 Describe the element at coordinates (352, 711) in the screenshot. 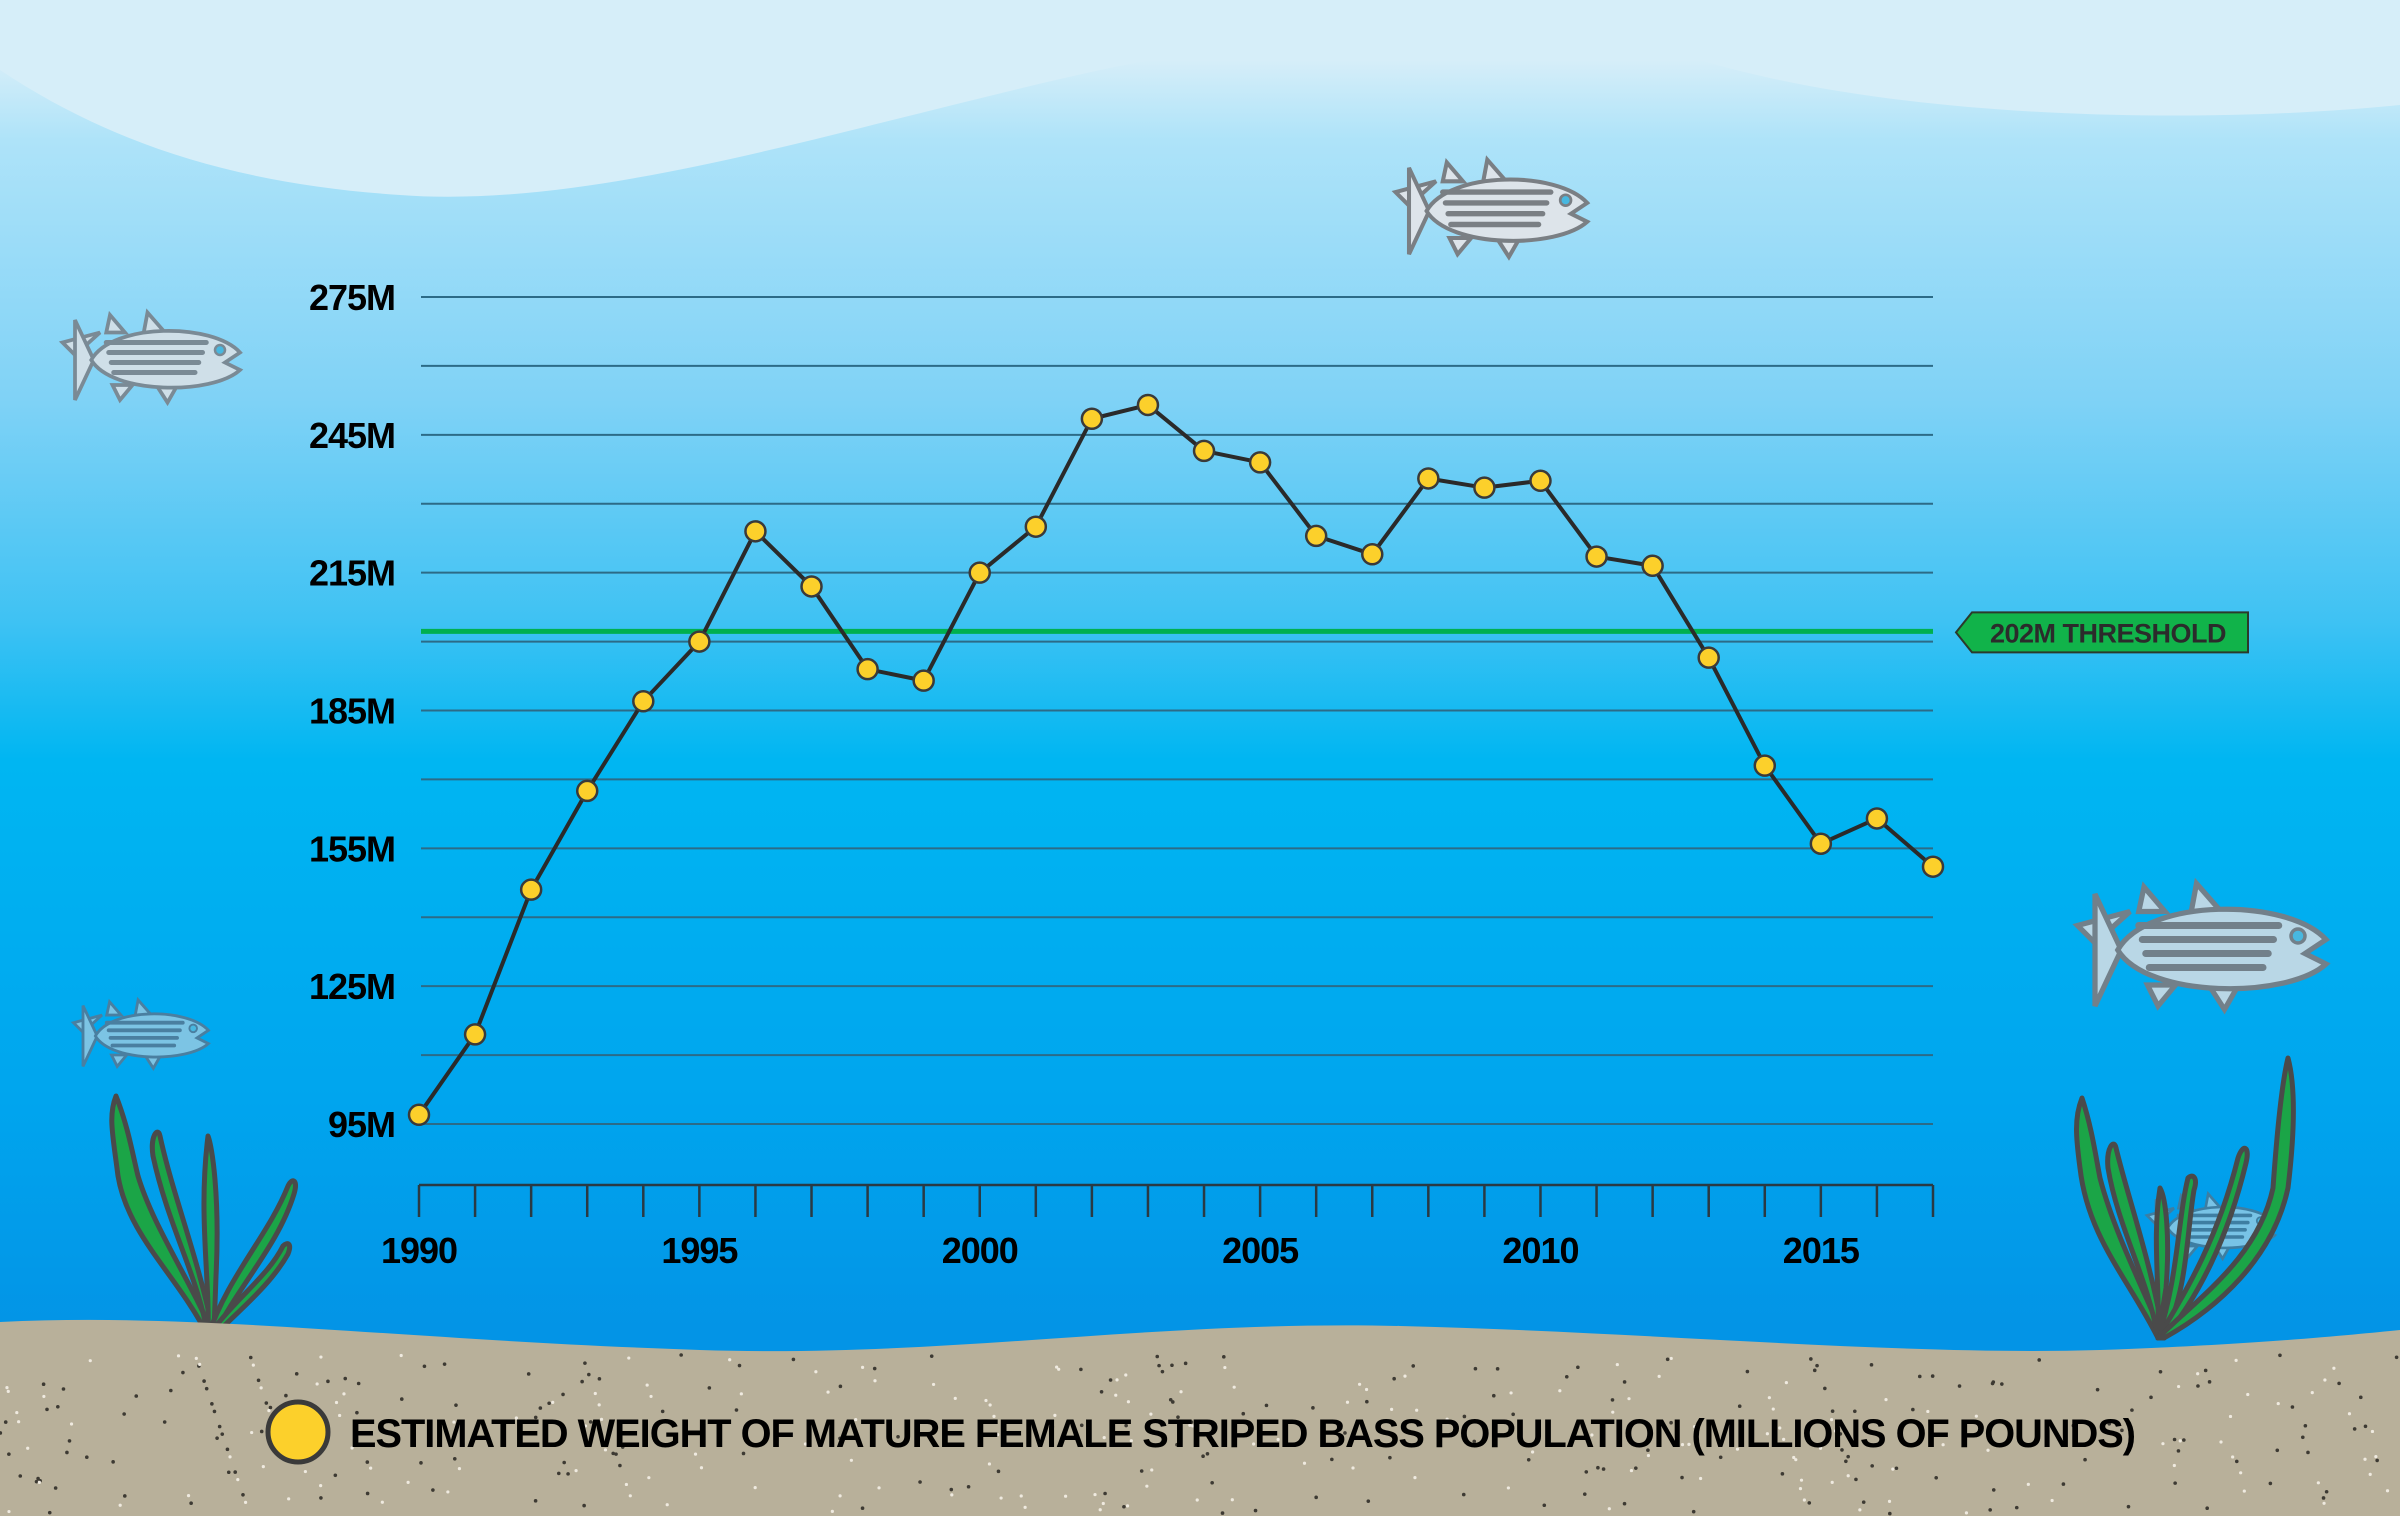

I see `y-tick-label: 185M` at that location.